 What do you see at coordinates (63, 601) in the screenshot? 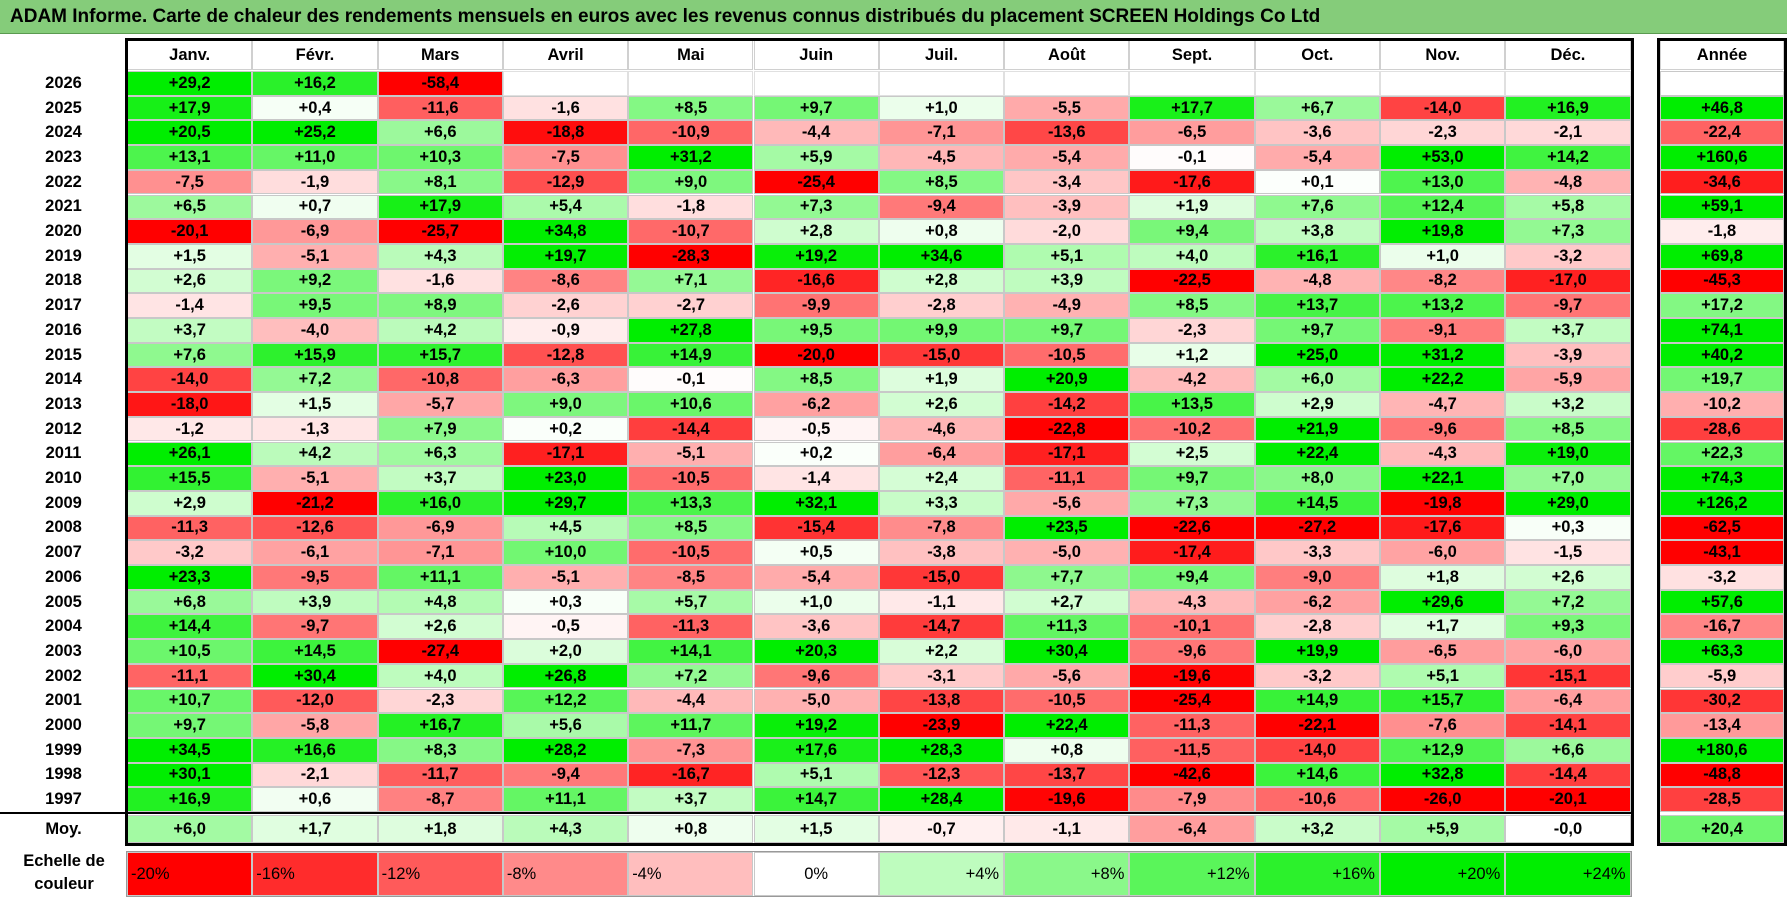
I see `year-label: 2005` at bounding box center [63, 601].